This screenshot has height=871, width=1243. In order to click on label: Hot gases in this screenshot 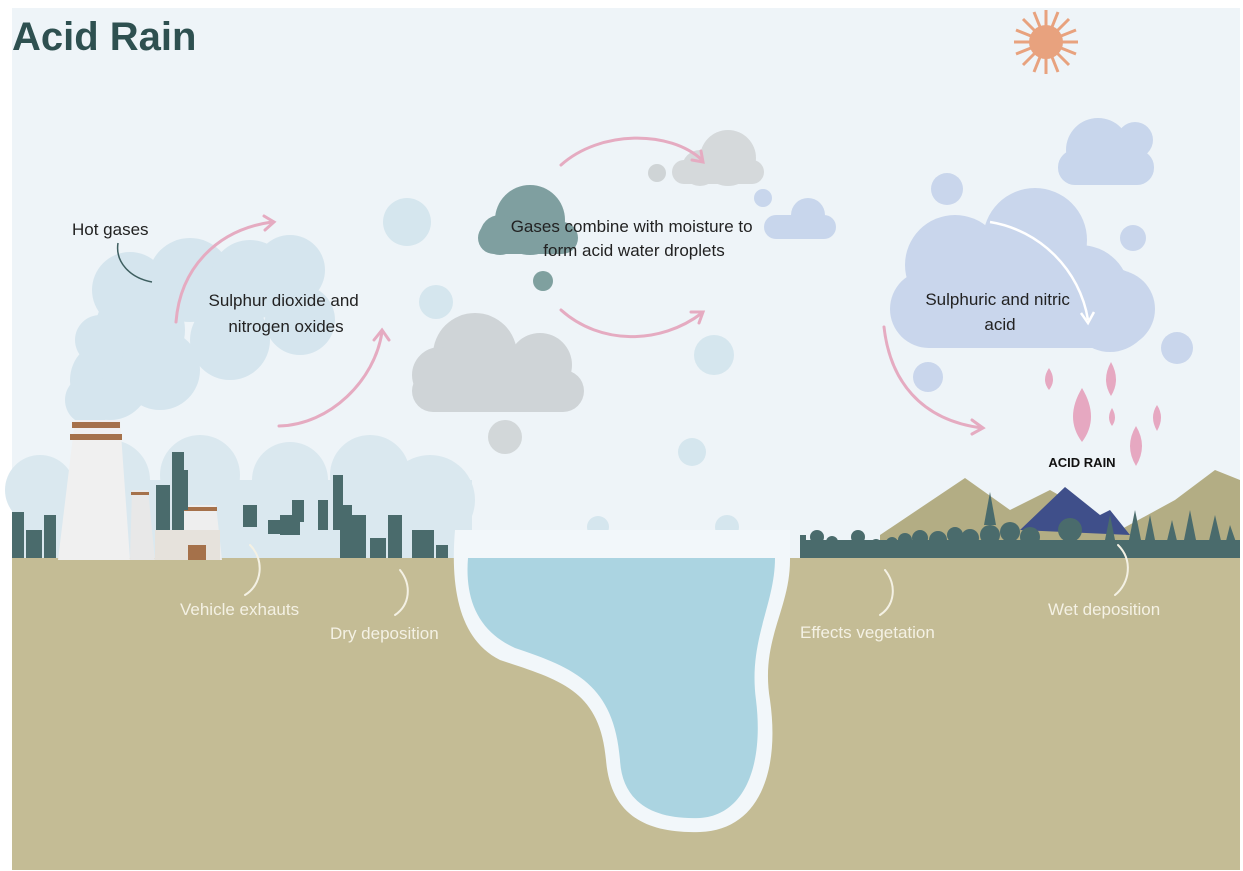, I will do `click(110, 229)`.